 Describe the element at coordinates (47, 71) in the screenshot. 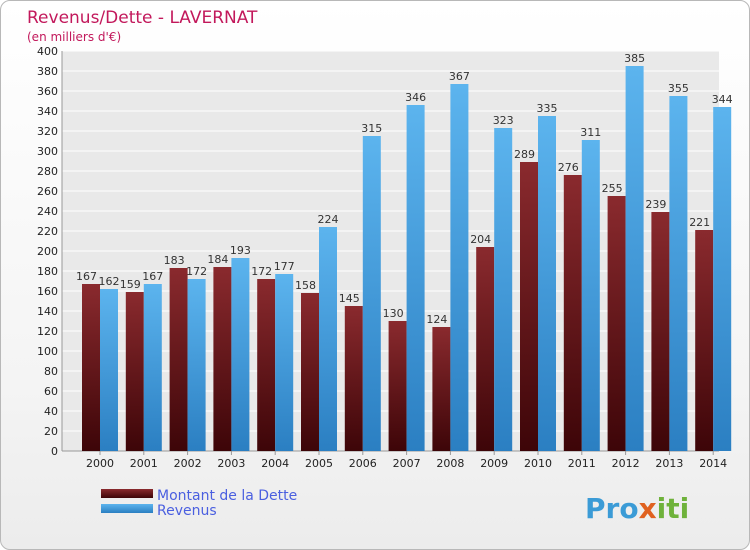

I see `y-tick-label: 380` at that location.